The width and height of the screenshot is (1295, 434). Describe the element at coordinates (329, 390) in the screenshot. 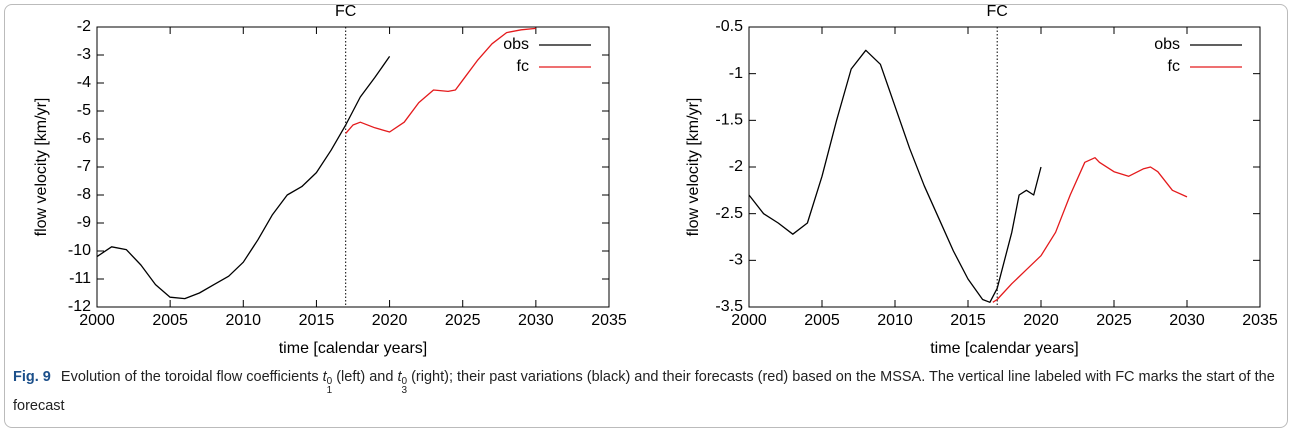

I see `math-sub: 1` at that location.